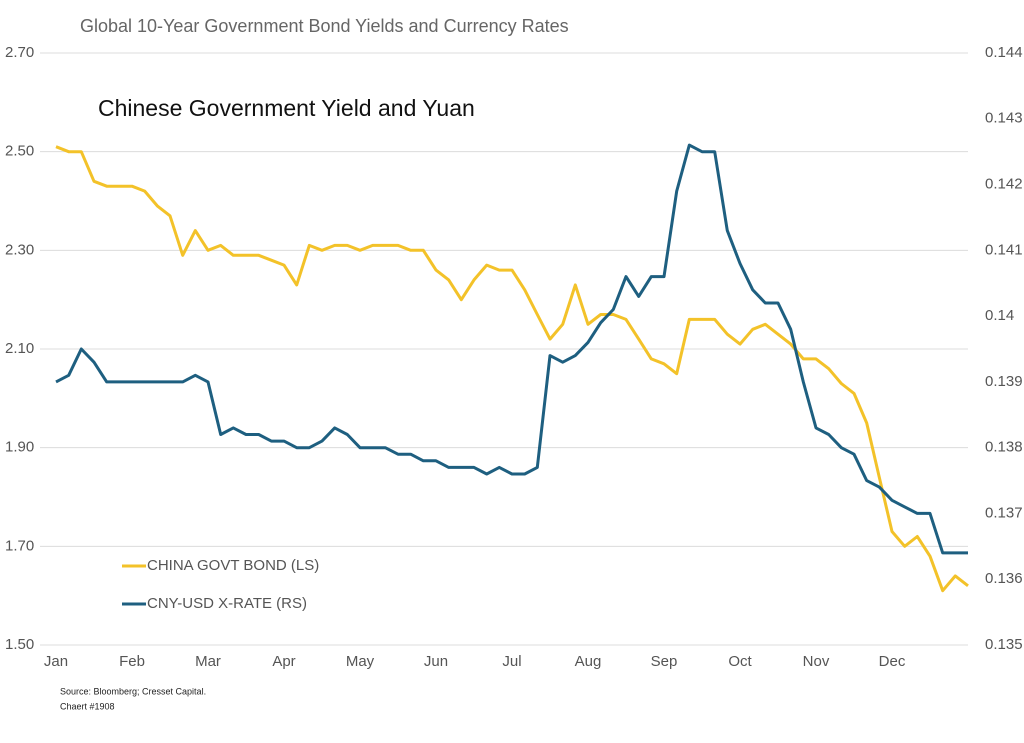 Image resolution: width=1024 pixels, height=743 pixels. What do you see at coordinates (19, 545) in the screenshot?
I see `y-tick-label: 1.70` at bounding box center [19, 545].